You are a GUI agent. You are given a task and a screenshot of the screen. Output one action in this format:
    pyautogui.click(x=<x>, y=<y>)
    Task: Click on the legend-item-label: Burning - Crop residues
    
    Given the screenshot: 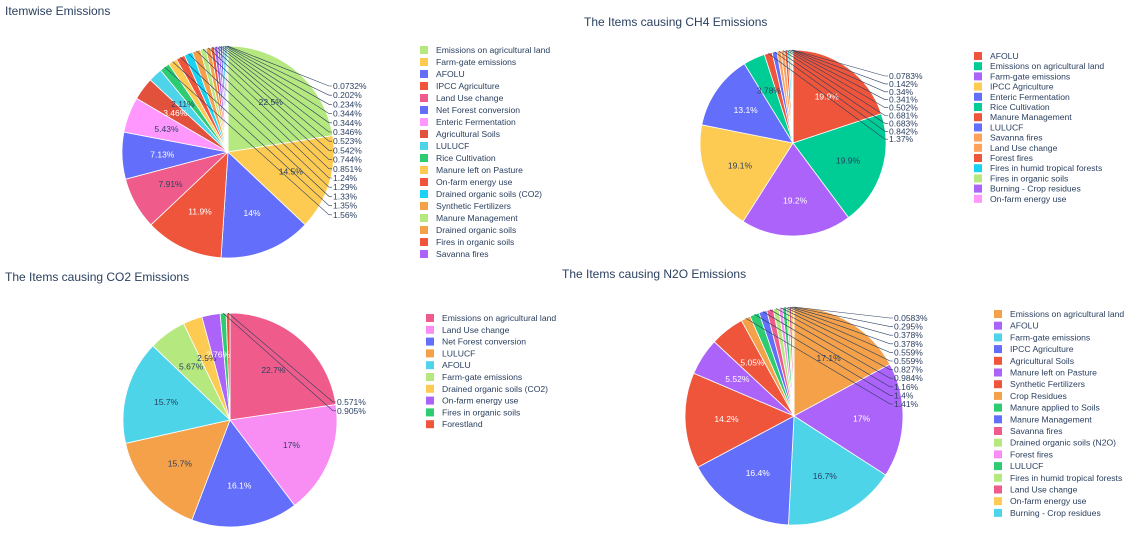 What is the action you would take?
    pyautogui.click(x=1055, y=513)
    